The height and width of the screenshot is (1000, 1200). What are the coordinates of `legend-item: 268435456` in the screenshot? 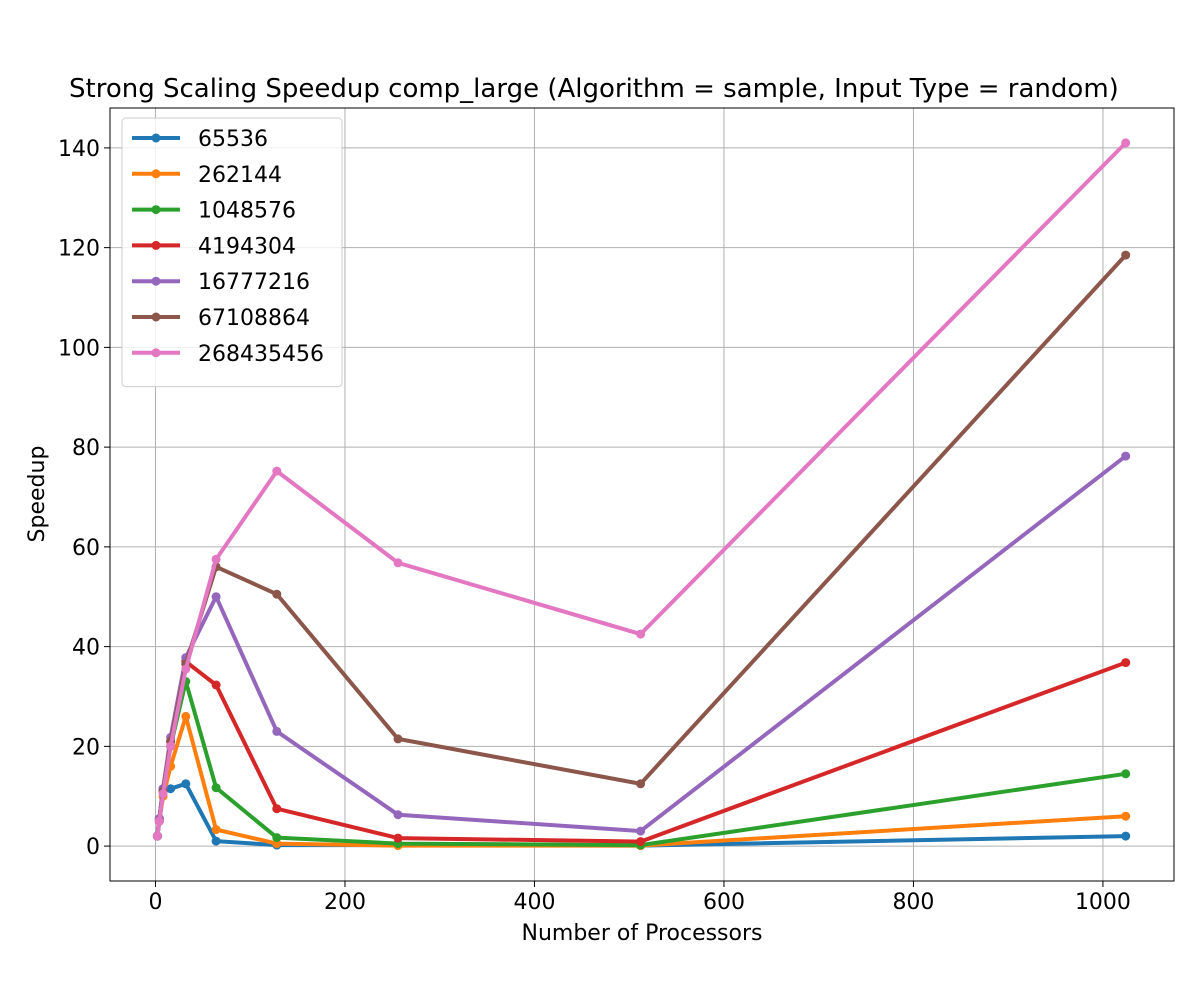 It's located at (228, 354).